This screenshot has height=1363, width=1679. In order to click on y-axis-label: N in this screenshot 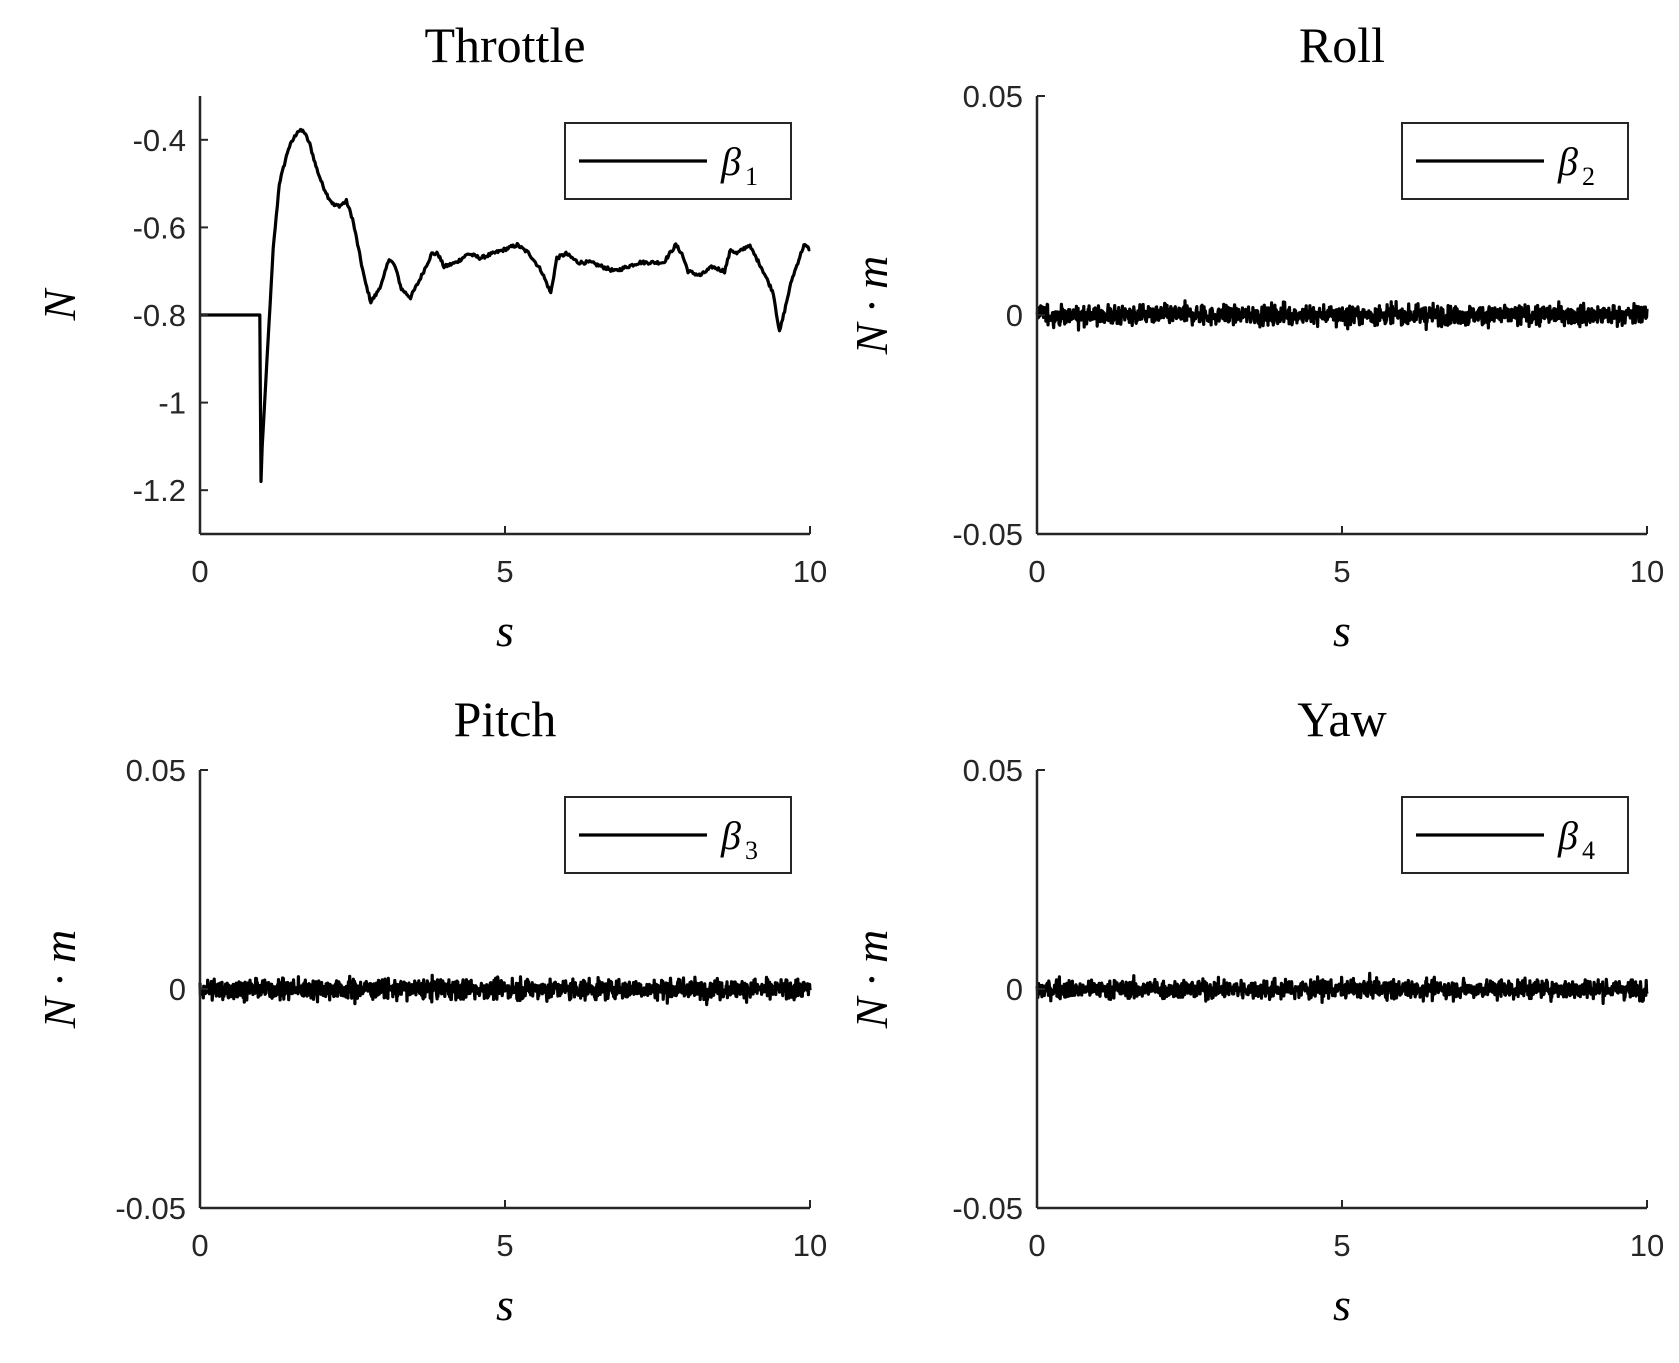, I will do `click(59, 304)`.